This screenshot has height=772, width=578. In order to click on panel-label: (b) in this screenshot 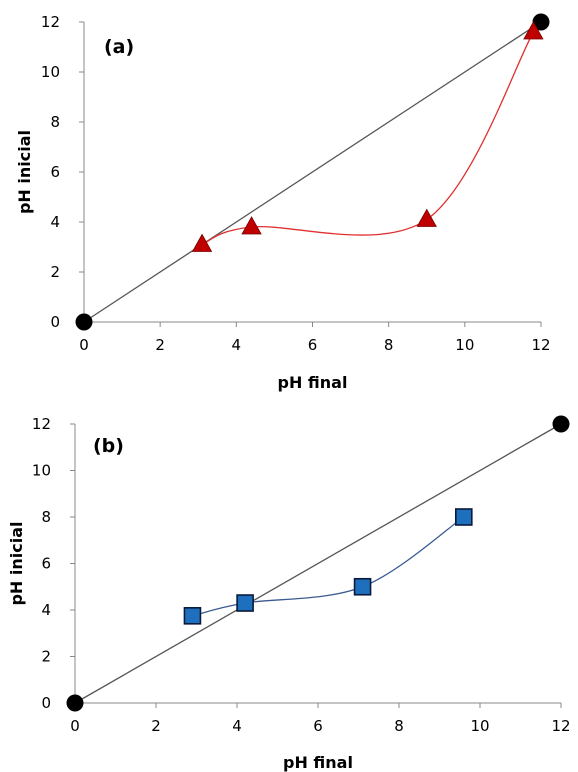, I will do `click(108, 446)`.